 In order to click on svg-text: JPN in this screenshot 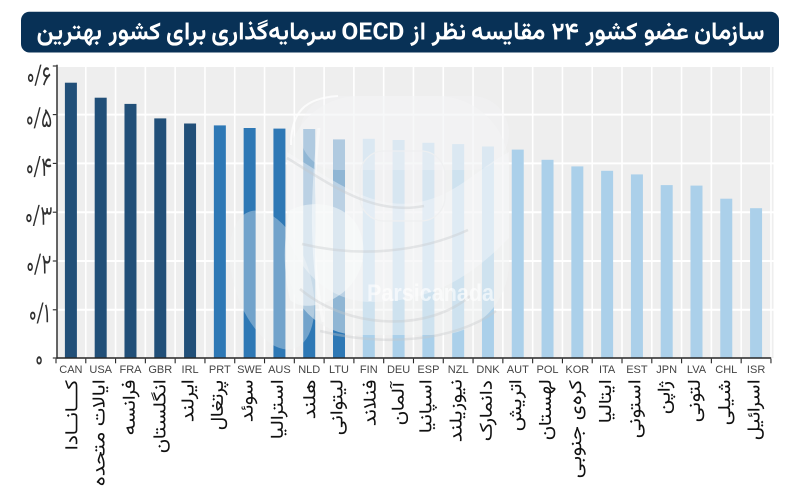, I will do `click(666, 370)`.